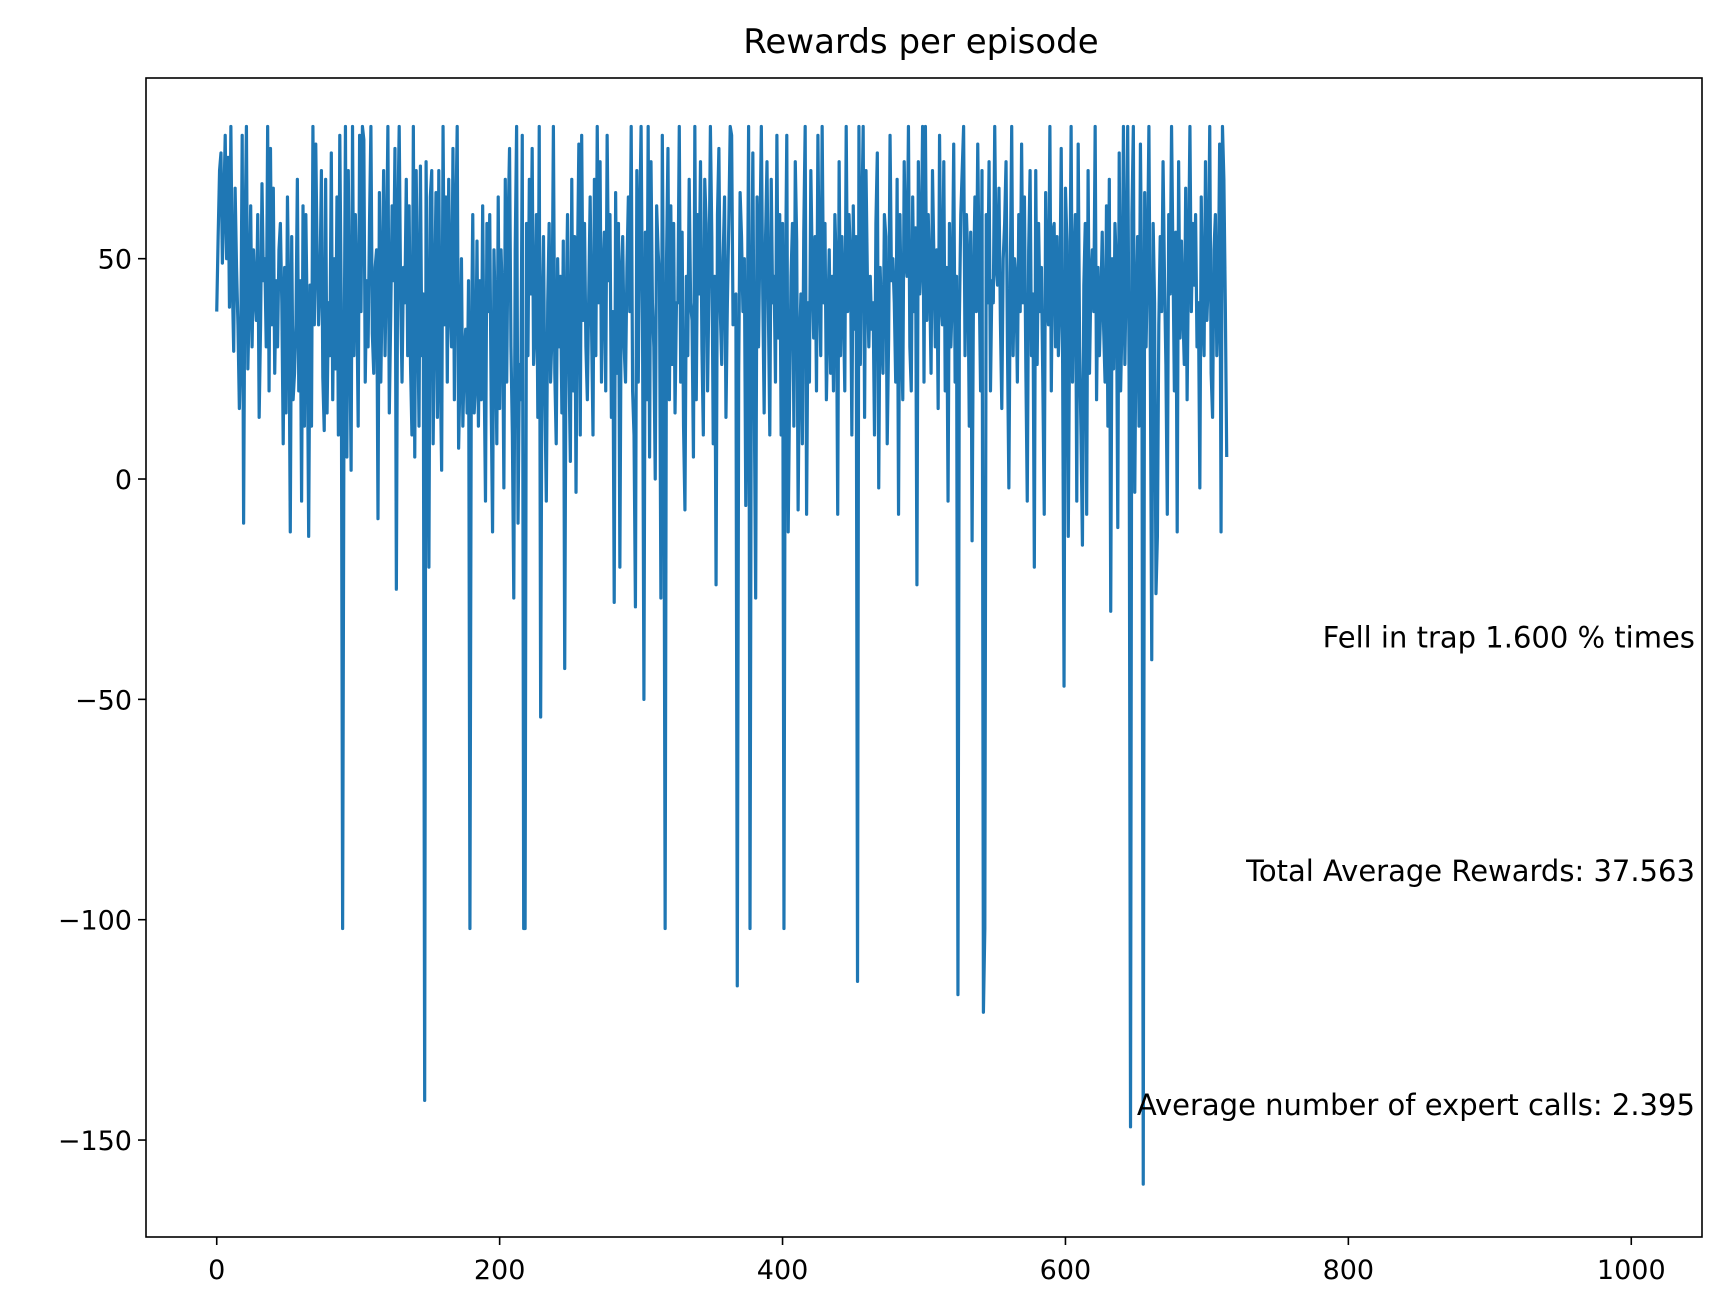  I want to click on x-tick-label: 400, so click(783, 1270).